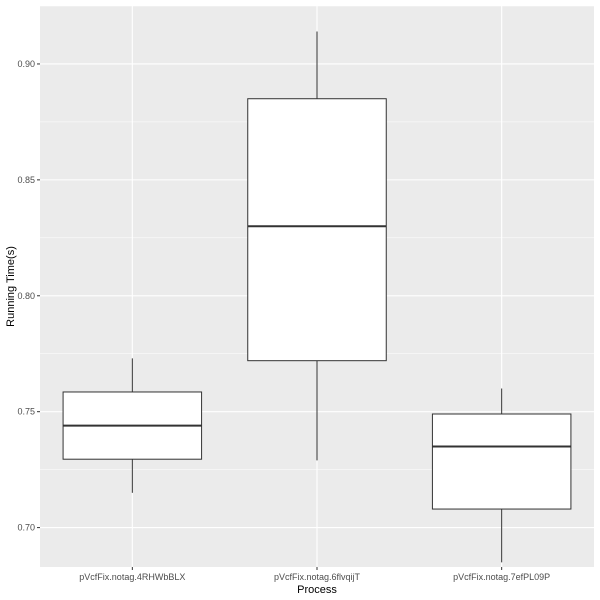  Describe the element at coordinates (26, 528) in the screenshot. I see `y-tick-label: 0.70` at that location.